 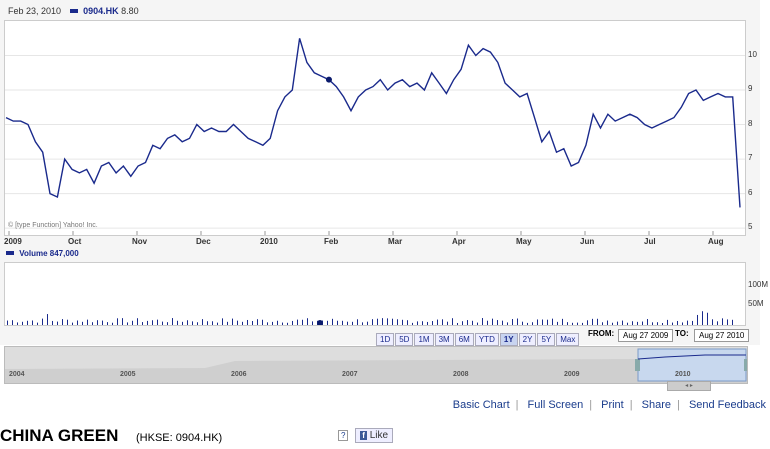 I want to click on volume-plot, so click(x=375, y=294).